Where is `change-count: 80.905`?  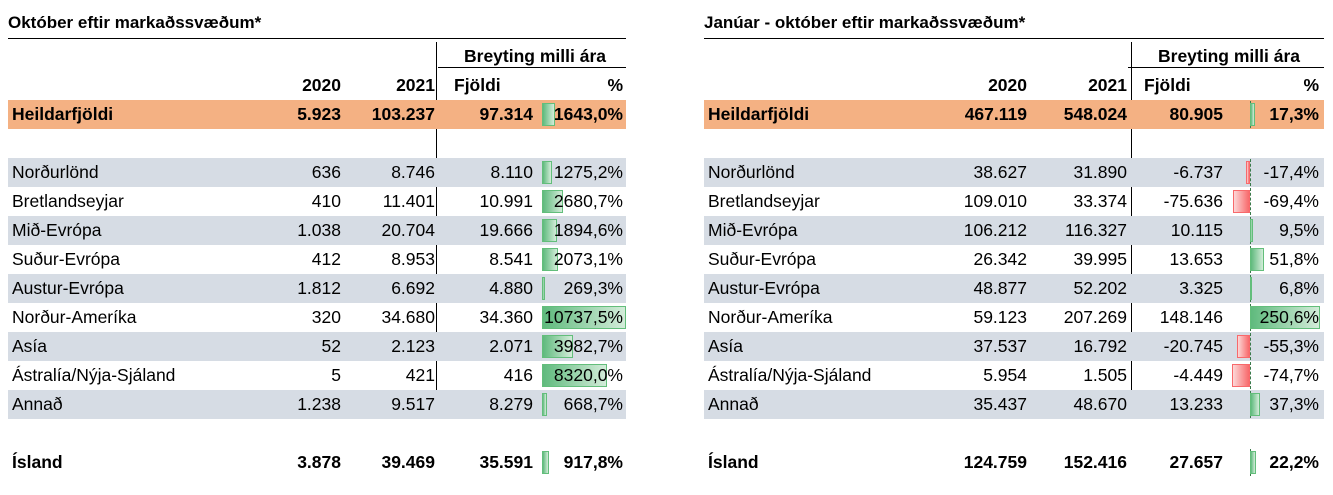
change-count: 80.905 is located at coordinates (1196, 114).